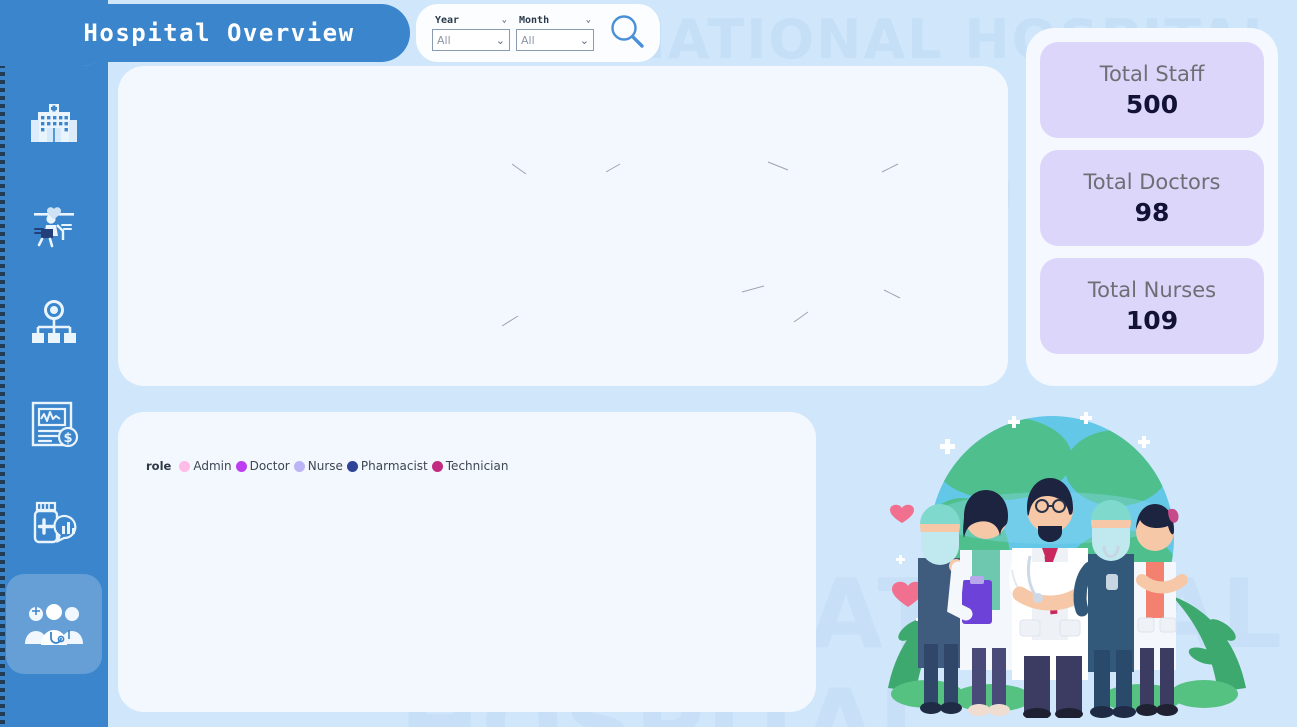 The image size is (1297, 727). I want to click on legend-item: Pharmacist, so click(387, 466).